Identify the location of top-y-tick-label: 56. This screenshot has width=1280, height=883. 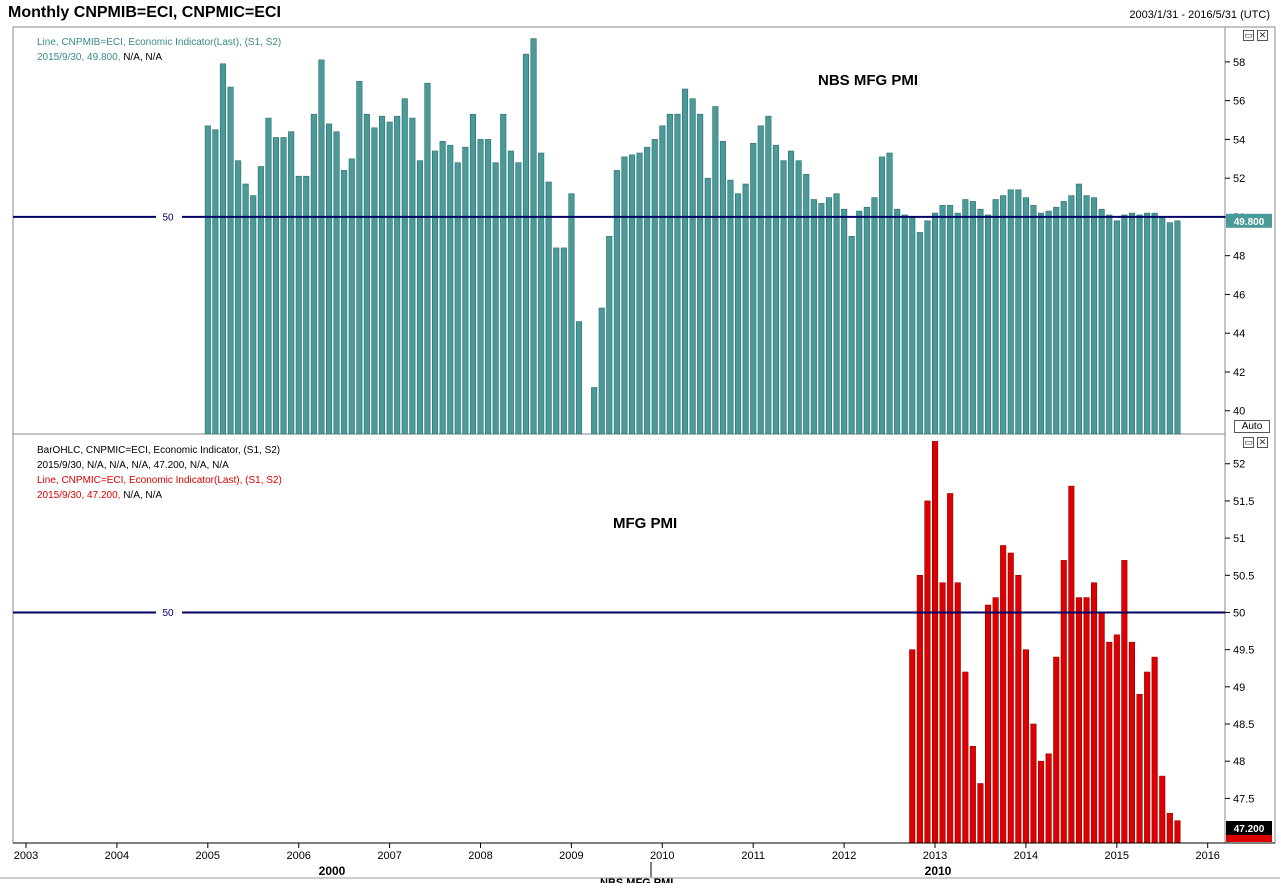
(1239, 102).